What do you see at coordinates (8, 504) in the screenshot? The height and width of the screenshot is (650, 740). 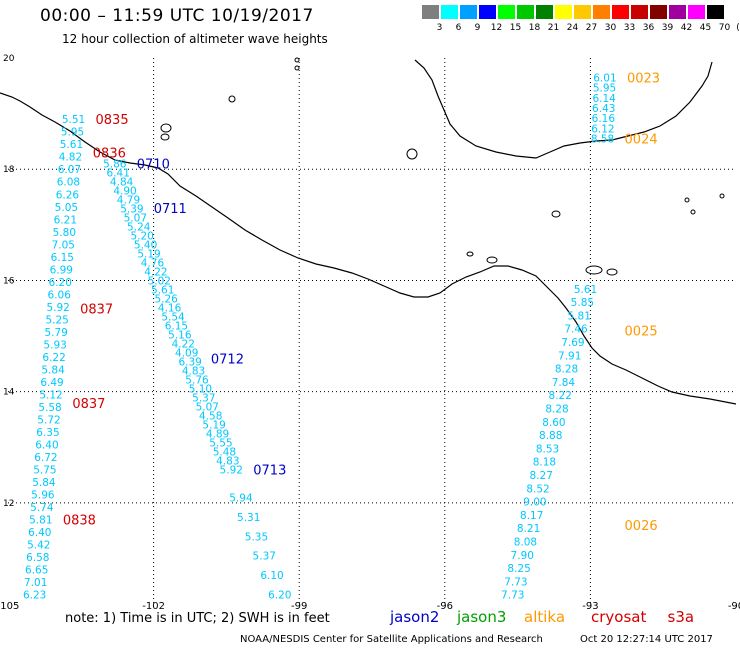 I see `y-tick-label: 12` at bounding box center [8, 504].